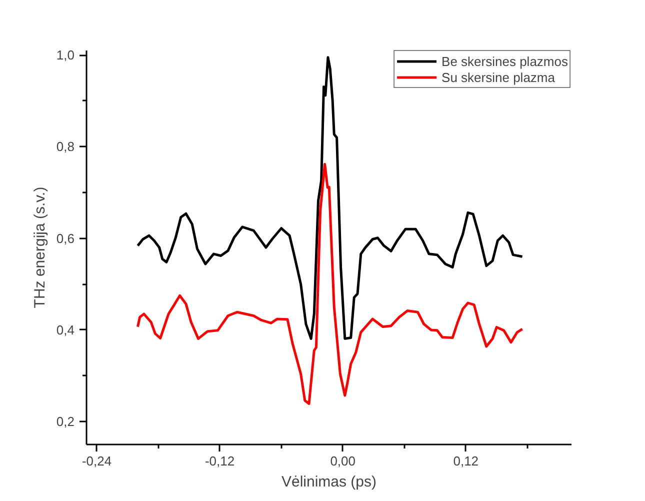 The width and height of the screenshot is (645, 501). What do you see at coordinates (65, 146) in the screenshot?
I see `y-tick-label: 0,8` at bounding box center [65, 146].